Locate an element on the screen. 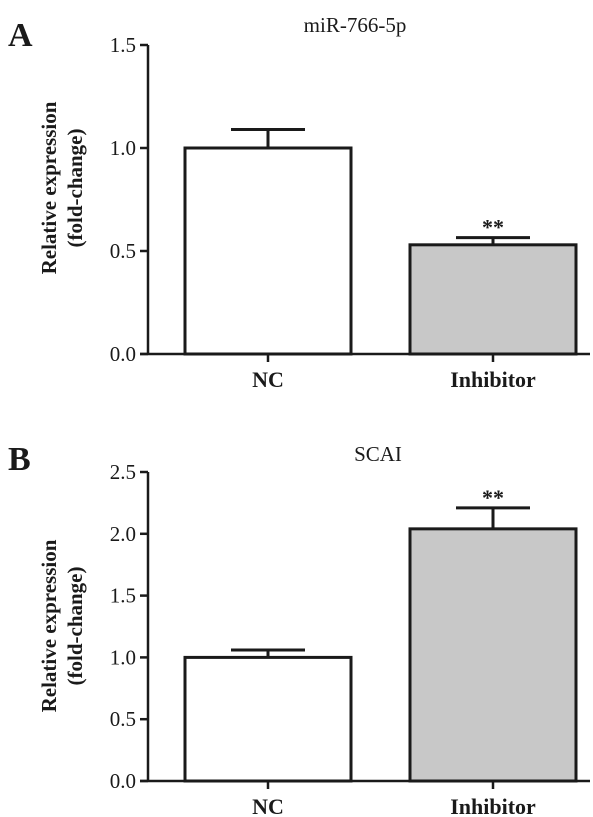 The image size is (593, 817). bar-a-inhibitor is located at coordinates (493, 299).